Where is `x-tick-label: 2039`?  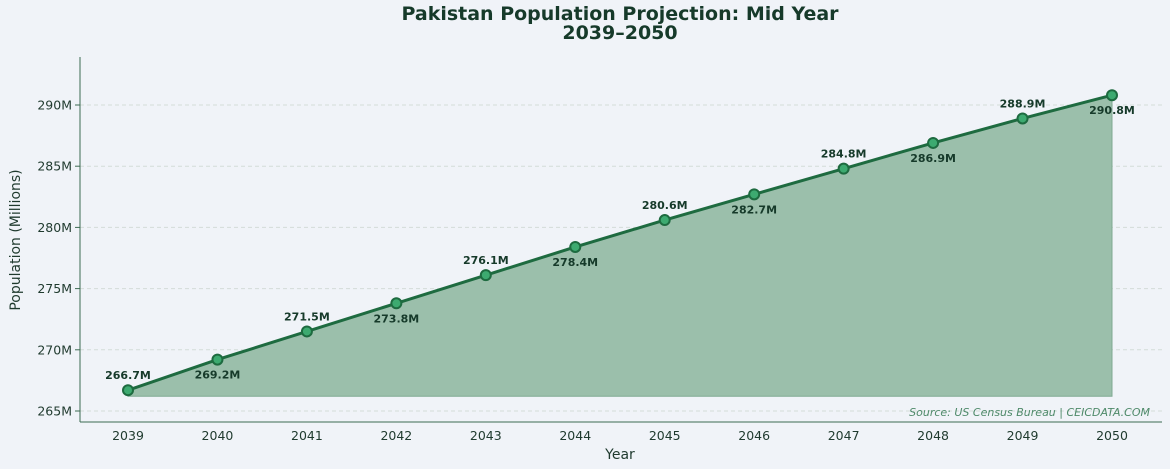
x-tick-label: 2039 is located at coordinates (128, 435).